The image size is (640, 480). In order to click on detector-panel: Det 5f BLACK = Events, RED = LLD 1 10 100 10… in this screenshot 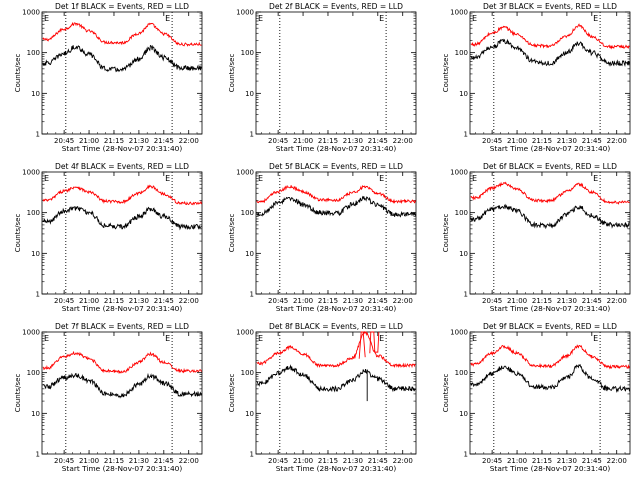, I will do `click(322, 237)`.